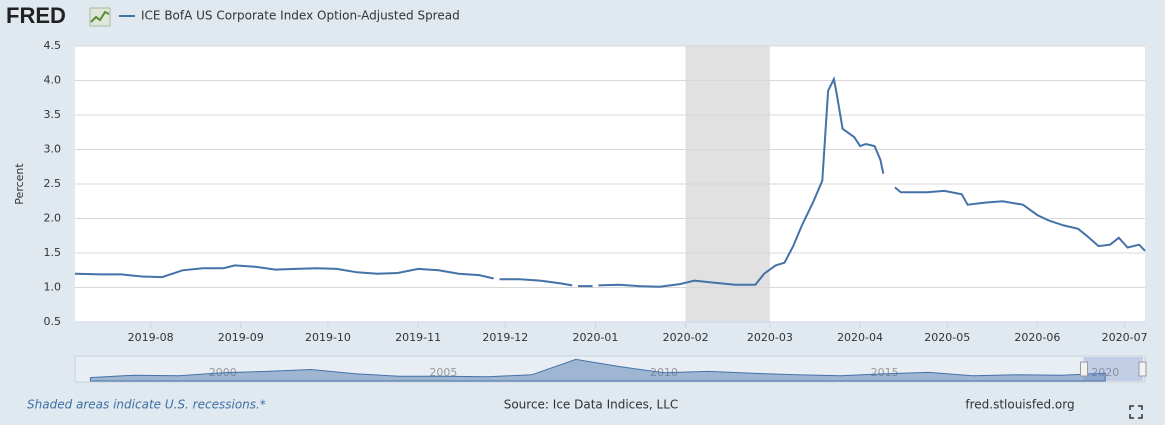 Image resolution: width=1165 pixels, height=425 pixels. What do you see at coordinates (53, 114) in the screenshot?
I see `y-tick-label: 3.5` at bounding box center [53, 114].